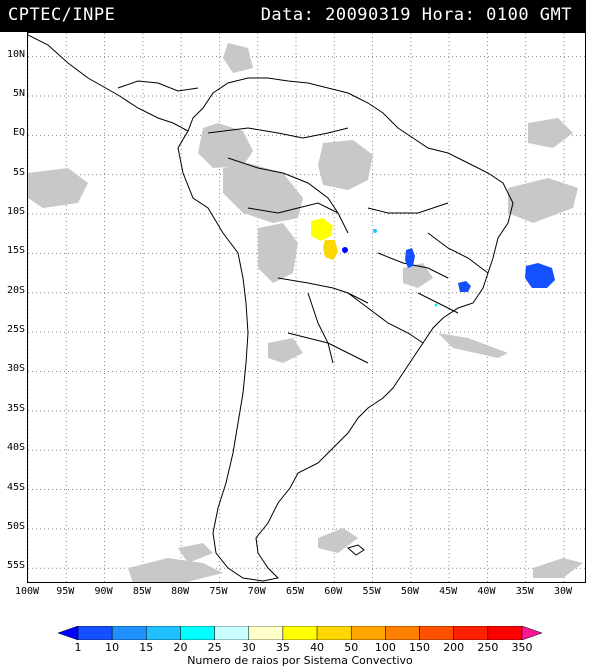 The height and width of the screenshot is (670, 600). What do you see at coordinates (333, 591) in the screenshot?
I see `lon-tick-label: 60W` at bounding box center [333, 591].